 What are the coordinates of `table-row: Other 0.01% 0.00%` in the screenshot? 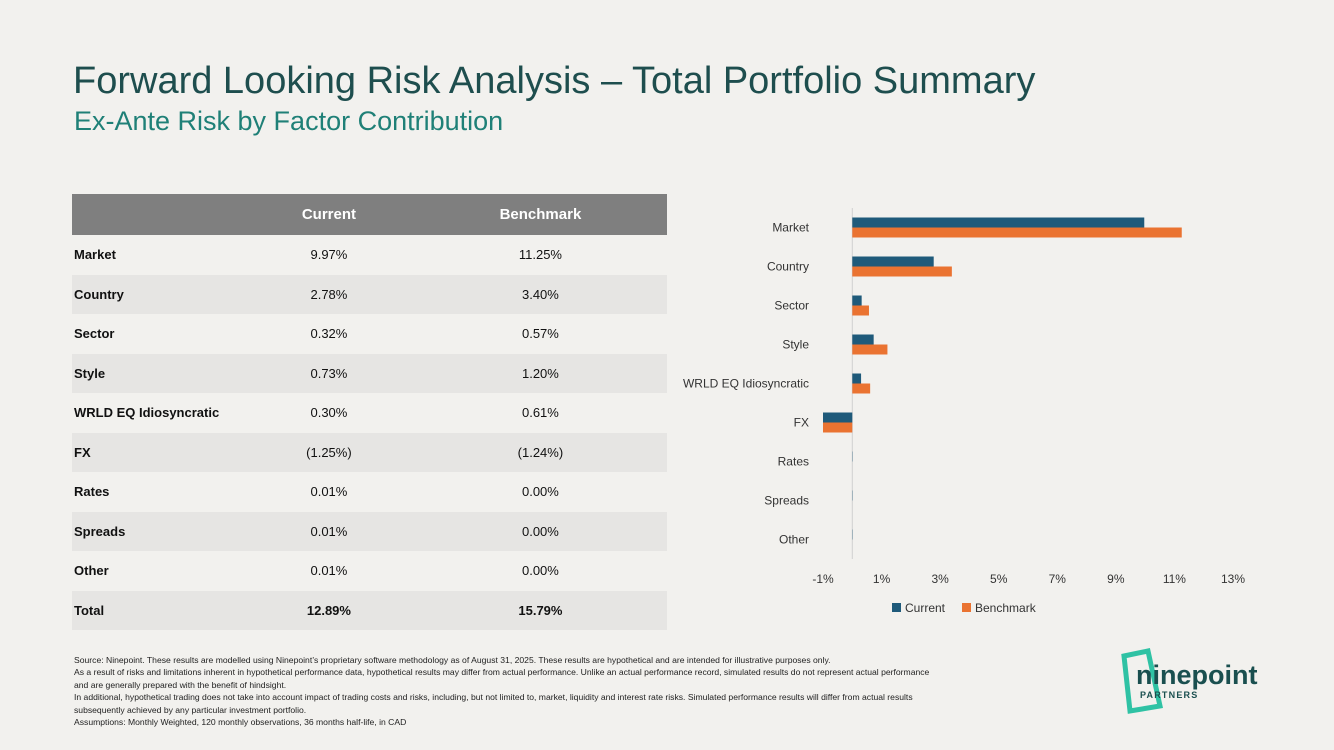 It's located at (369, 571).